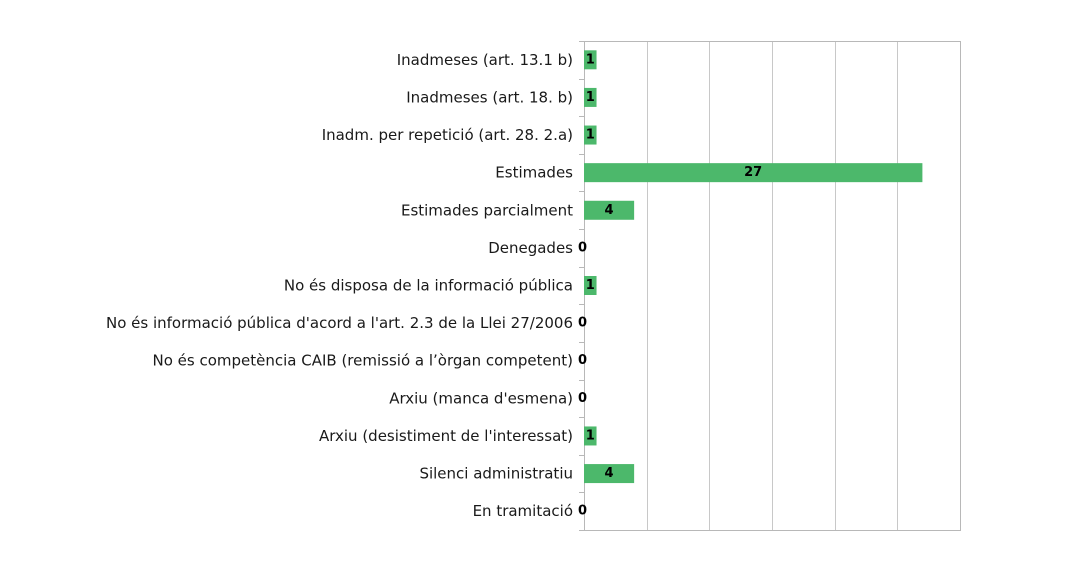  Describe the element at coordinates (489, 97) in the screenshot. I see `category-label-1: Inadmeses (art. 18. b)` at that location.